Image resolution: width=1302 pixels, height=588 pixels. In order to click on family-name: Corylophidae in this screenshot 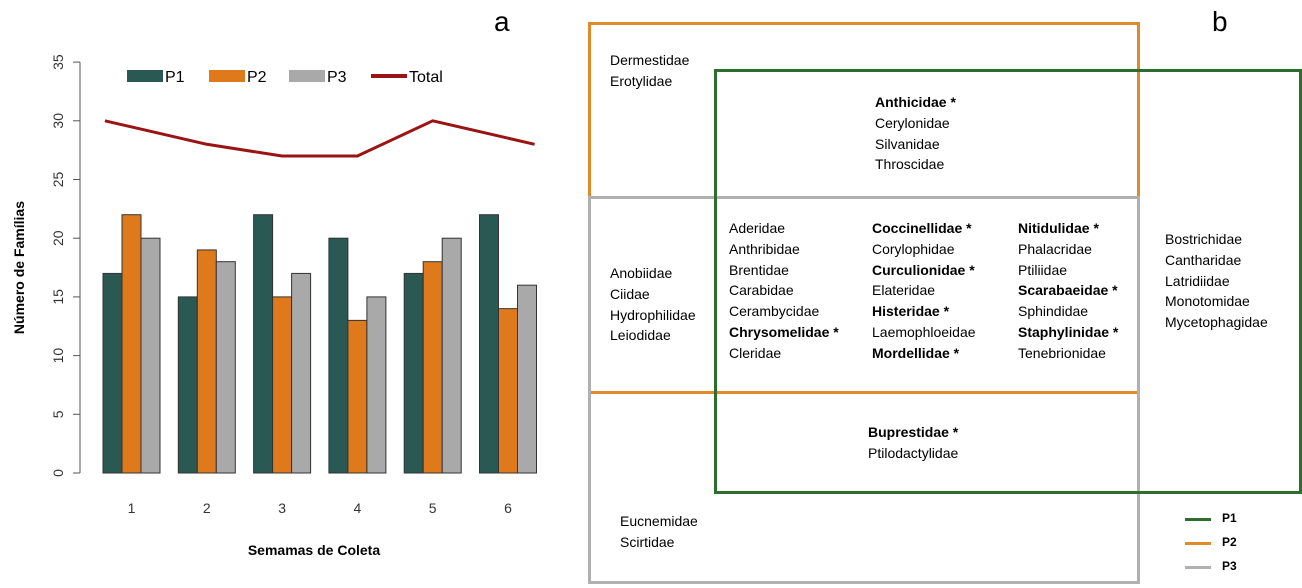, I will do `click(913, 248)`.